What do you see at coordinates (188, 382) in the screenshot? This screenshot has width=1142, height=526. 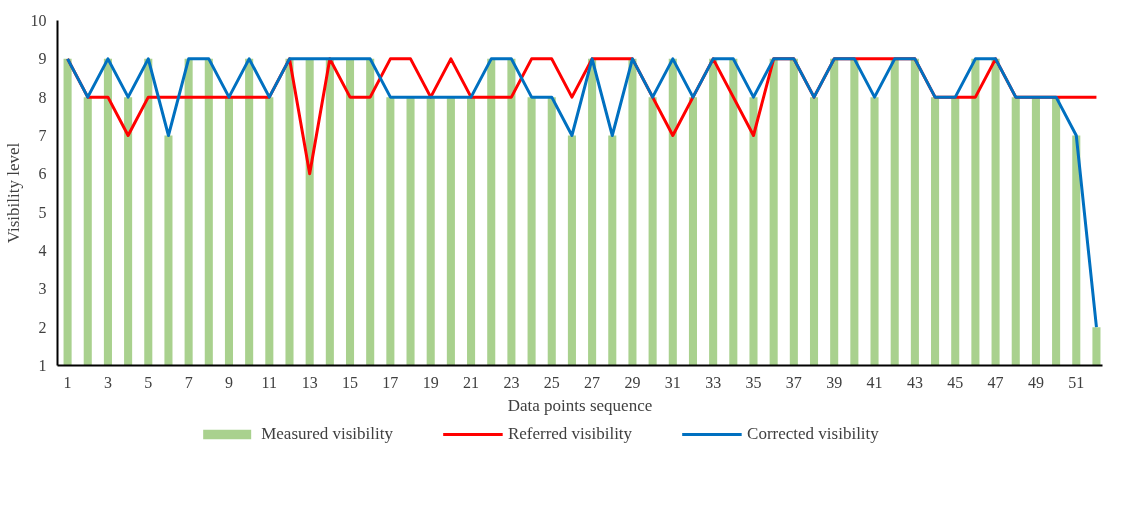 I see `x-tick-label: 7` at bounding box center [188, 382].